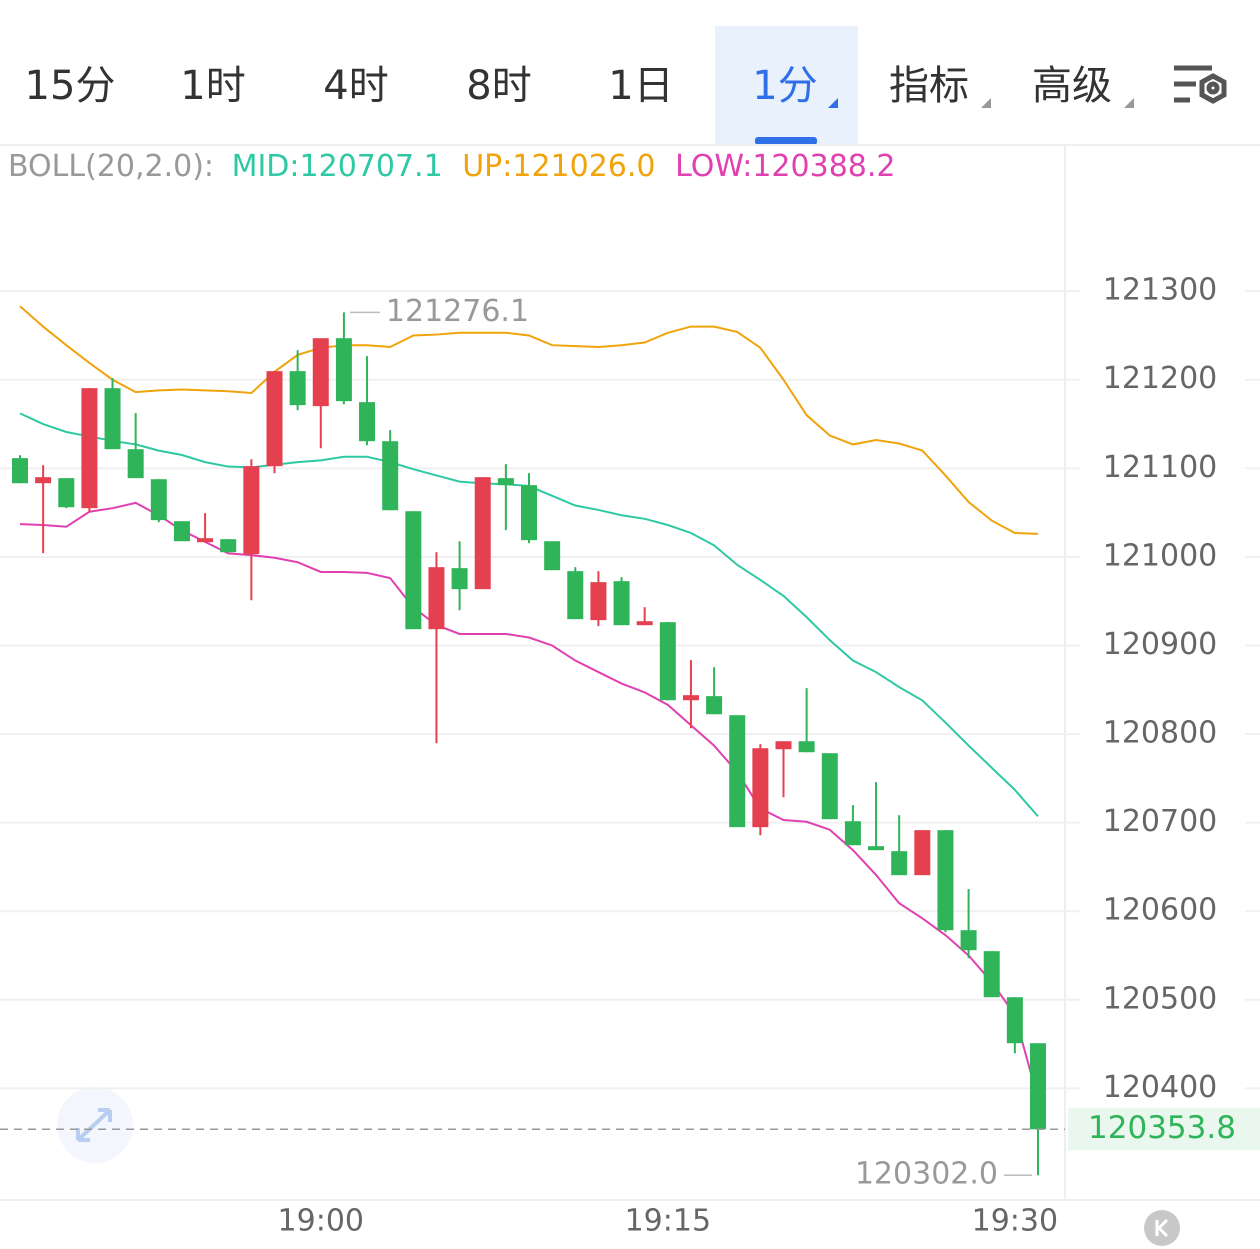 The height and width of the screenshot is (1249, 1260). What do you see at coordinates (1160, 378) in the screenshot?
I see `y-tick-label: 121200` at bounding box center [1160, 378].